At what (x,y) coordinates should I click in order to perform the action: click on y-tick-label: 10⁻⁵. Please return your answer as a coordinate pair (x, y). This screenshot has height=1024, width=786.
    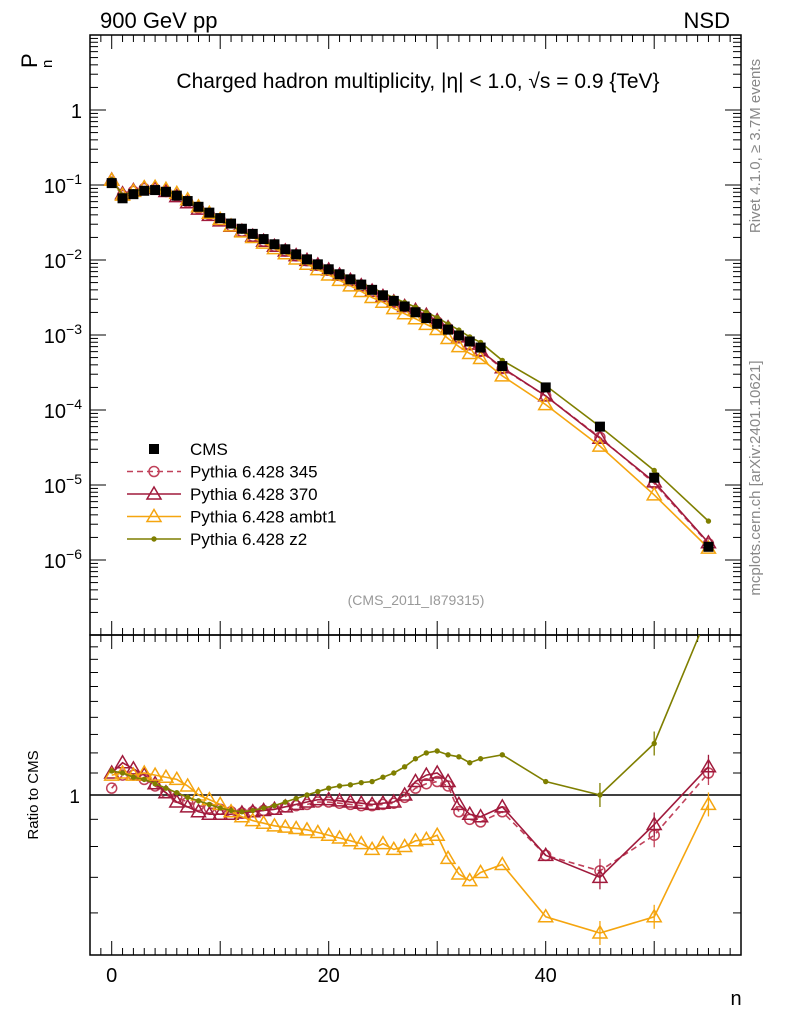
    Looking at the image, I should click on (63, 484).